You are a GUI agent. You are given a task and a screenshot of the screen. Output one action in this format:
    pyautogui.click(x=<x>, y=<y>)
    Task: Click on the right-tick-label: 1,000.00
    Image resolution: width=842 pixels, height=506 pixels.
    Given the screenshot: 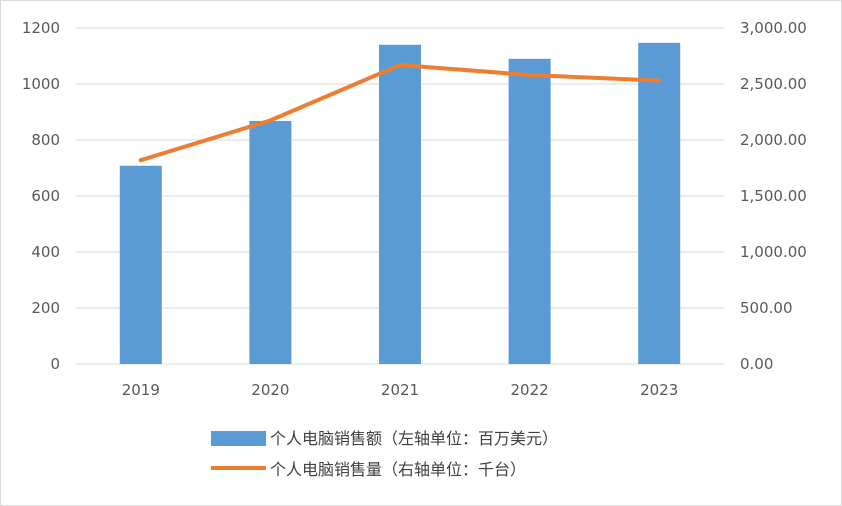 What is the action you would take?
    pyautogui.click(x=773, y=252)
    